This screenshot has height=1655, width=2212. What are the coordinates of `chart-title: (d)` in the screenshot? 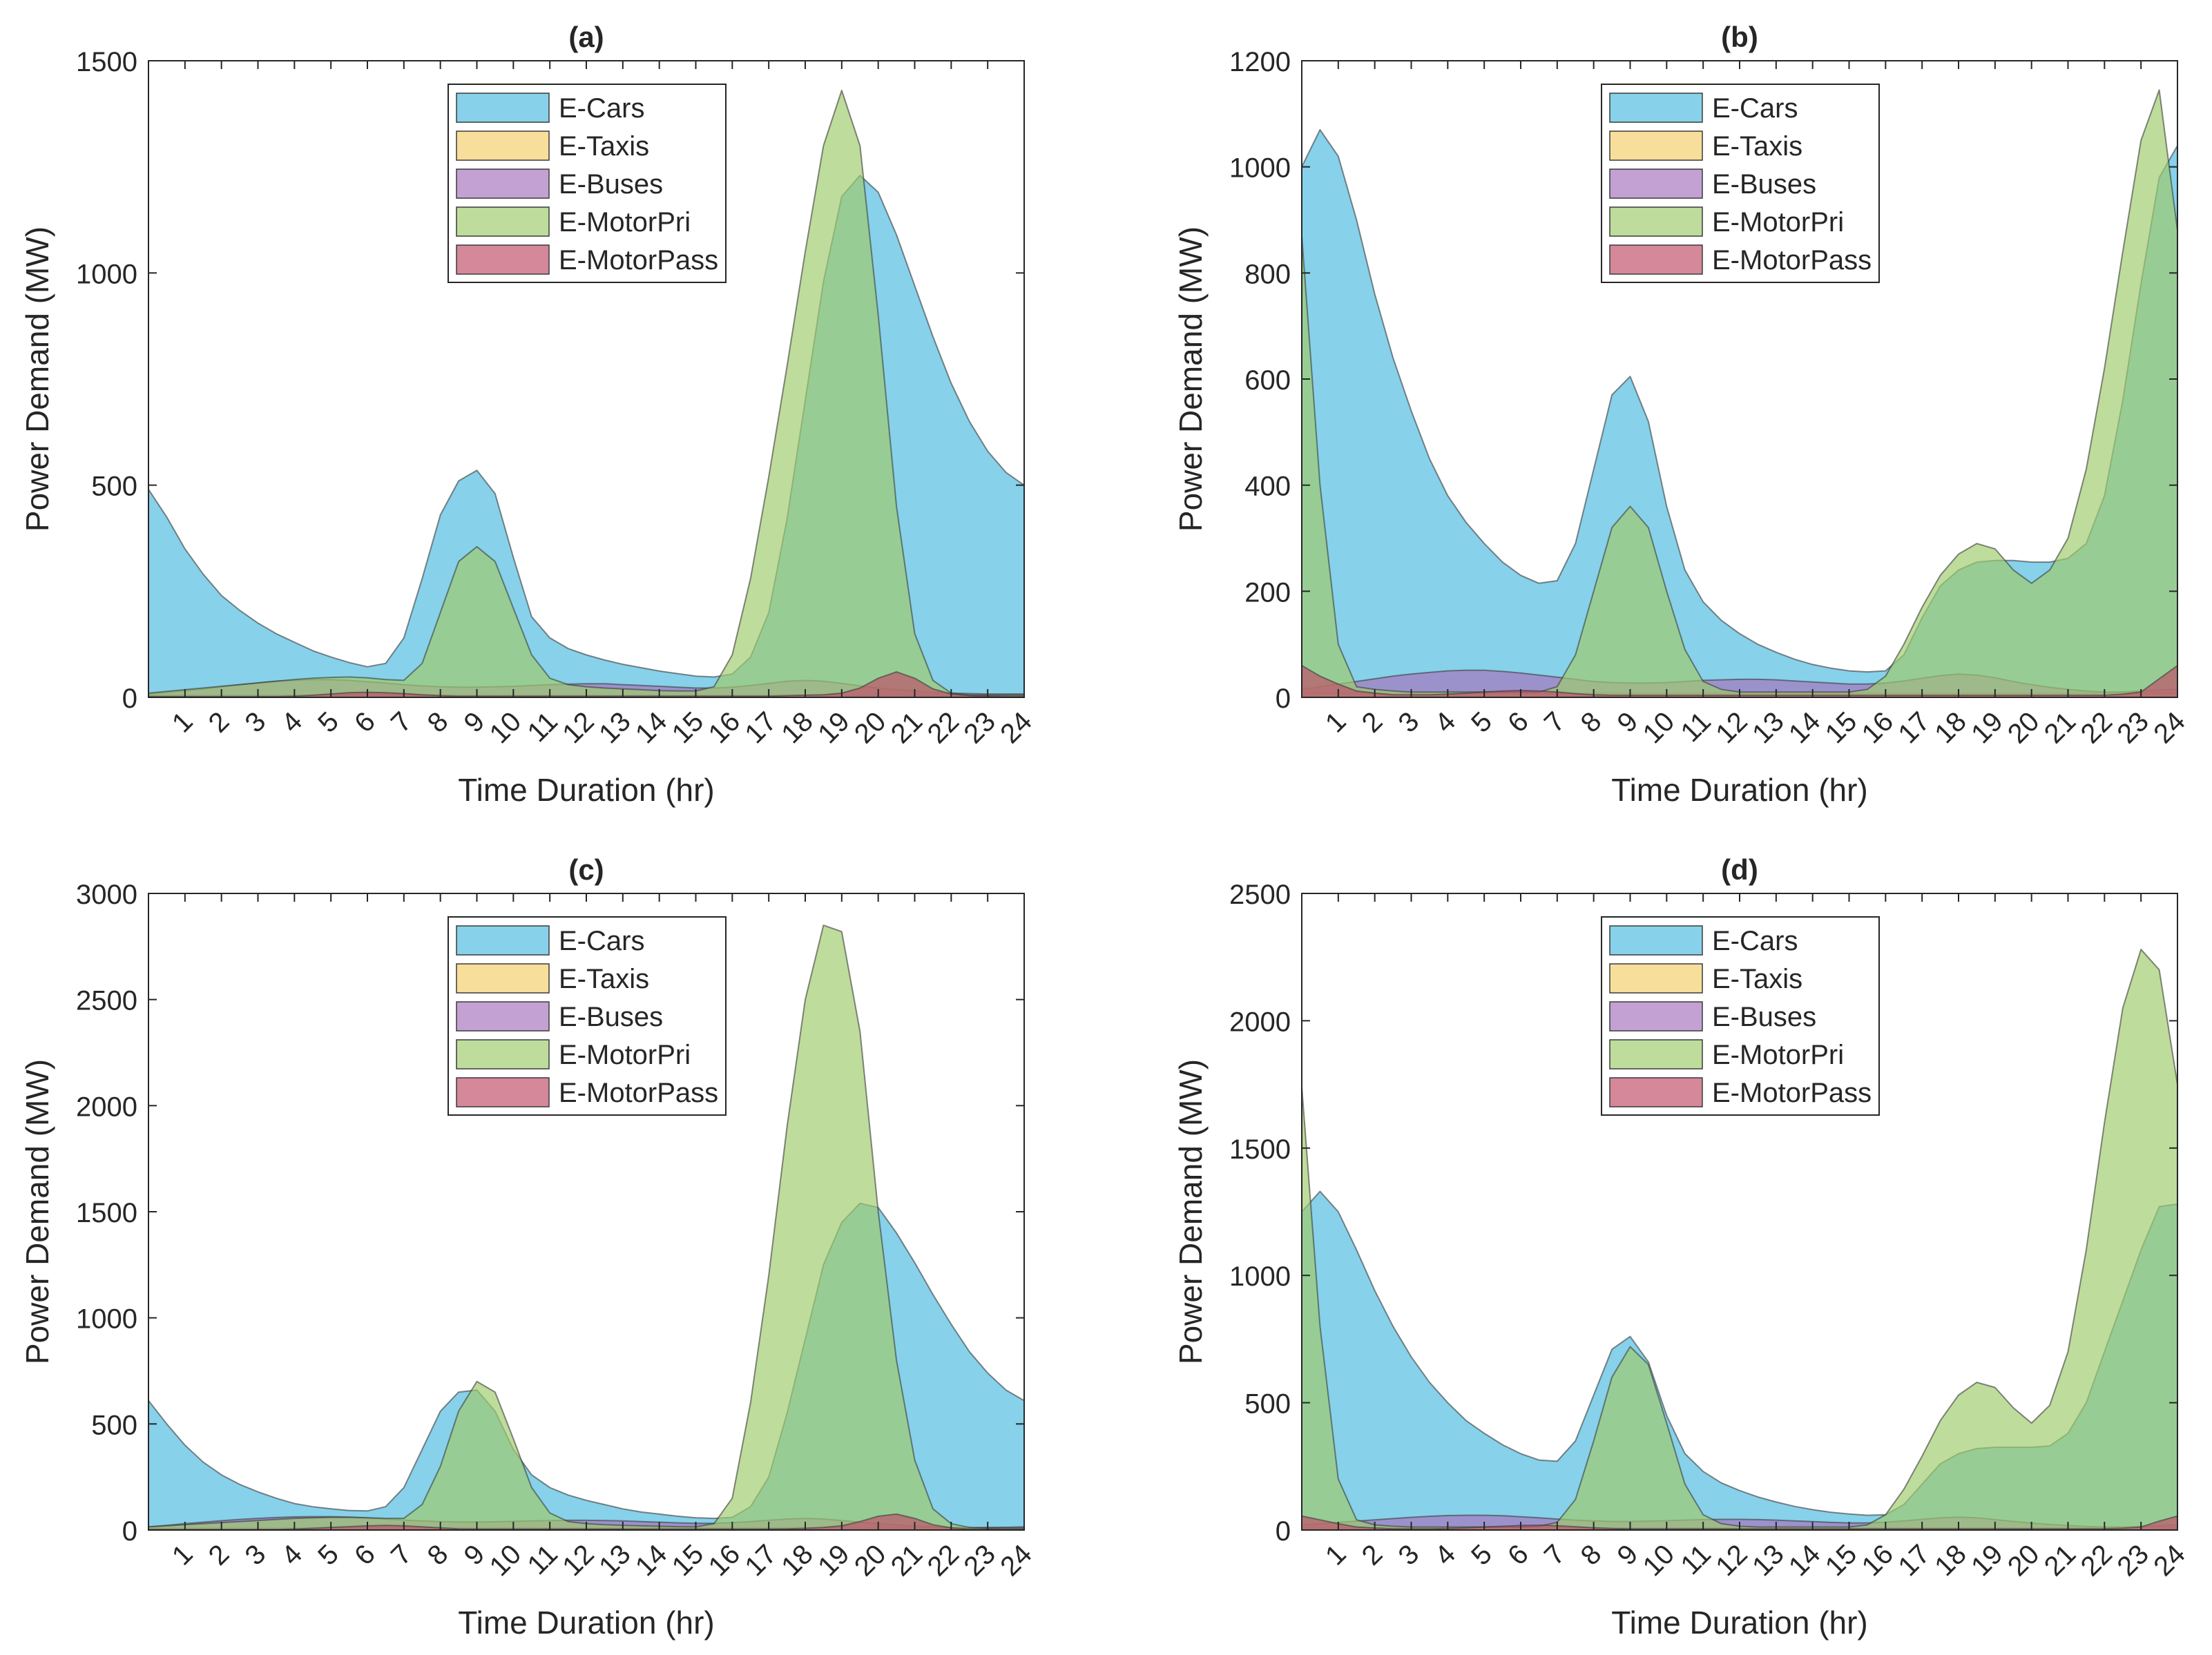 It's located at (1740, 869).